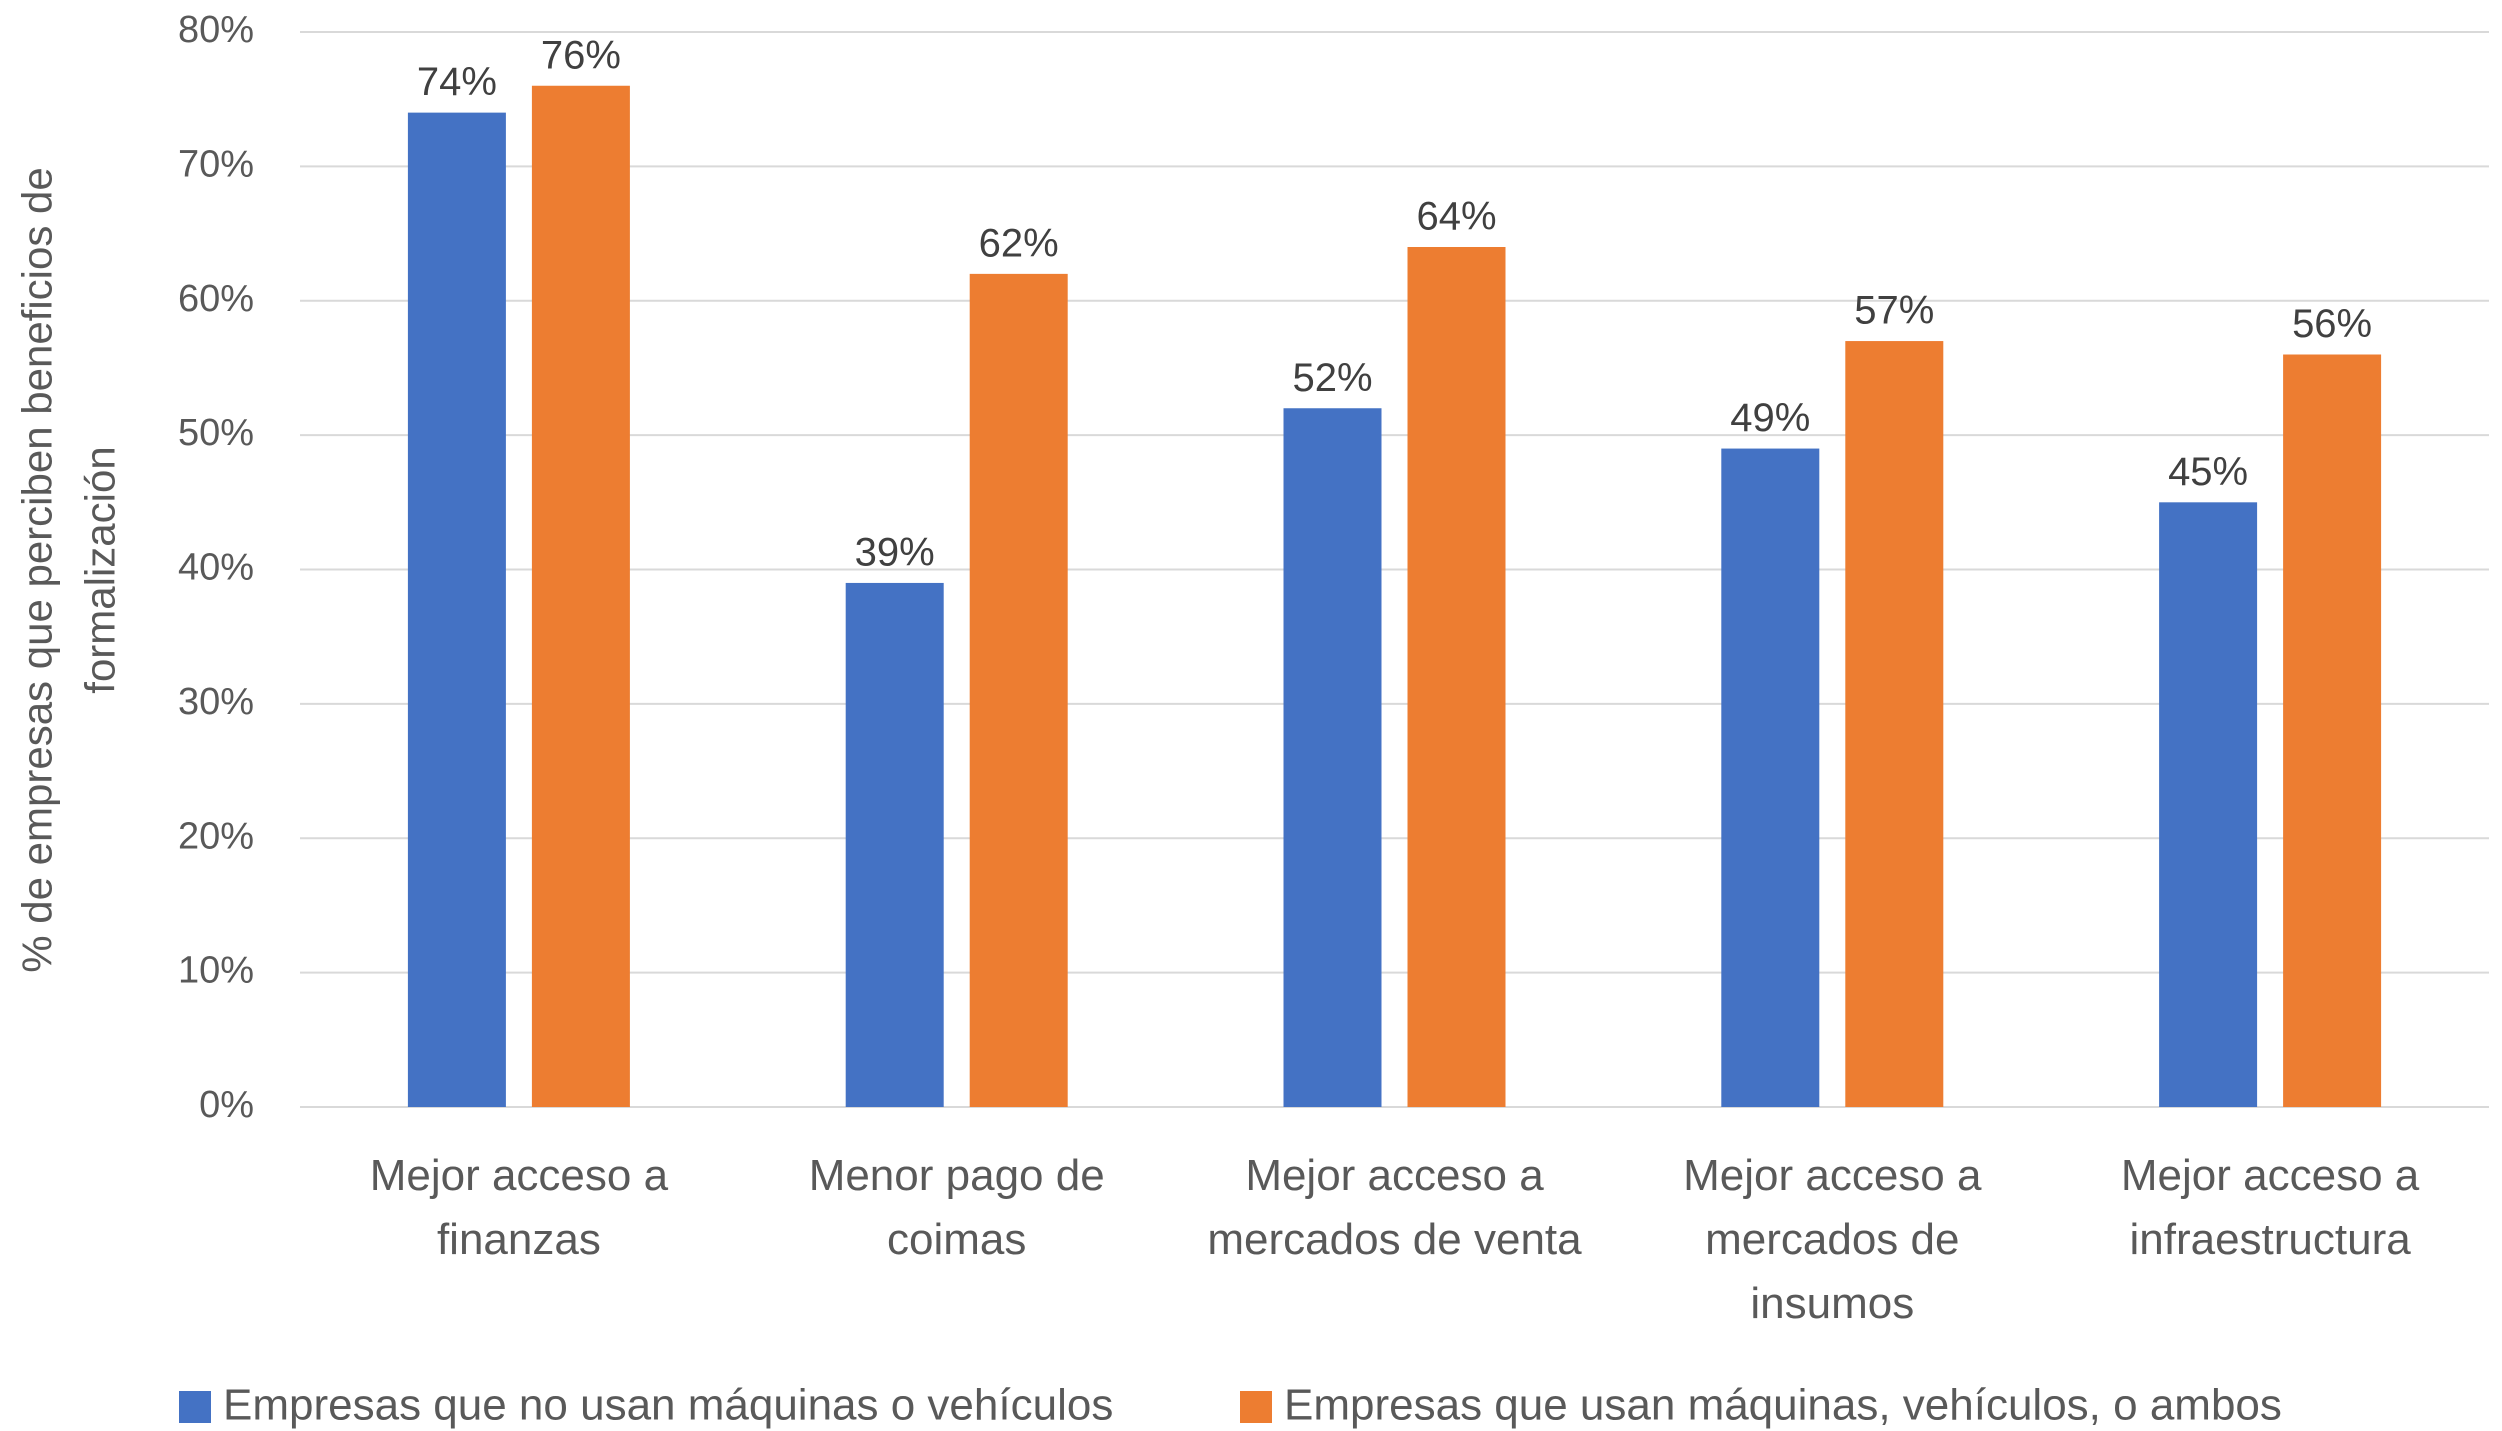 This screenshot has width=2502, height=1431. What do you see at coordinates (957, 1207) in the screenshot?
I see `x-tick-label: Menor pago de coimas` at bounding box center [957, 1207].